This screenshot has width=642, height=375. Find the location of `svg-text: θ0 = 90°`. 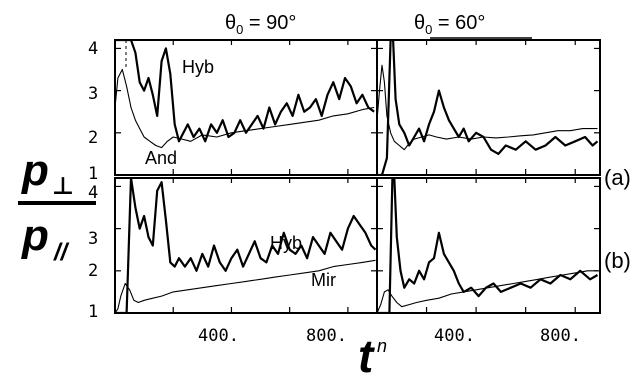

svg-text: θ0 = 90° is located at coordinates (260, 24).